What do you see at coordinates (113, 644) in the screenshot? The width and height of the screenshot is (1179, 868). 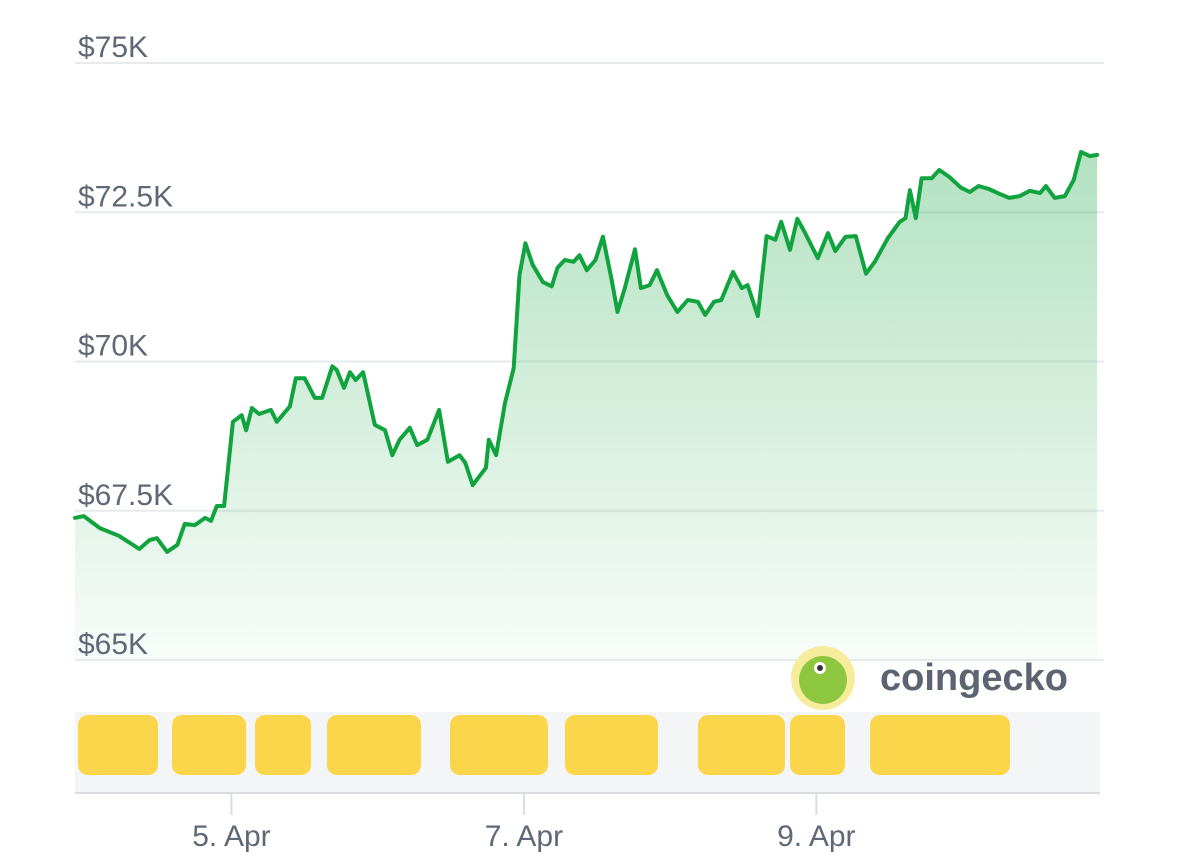 I see `y-tick-label: $65K` at bounding box center [113, 644].